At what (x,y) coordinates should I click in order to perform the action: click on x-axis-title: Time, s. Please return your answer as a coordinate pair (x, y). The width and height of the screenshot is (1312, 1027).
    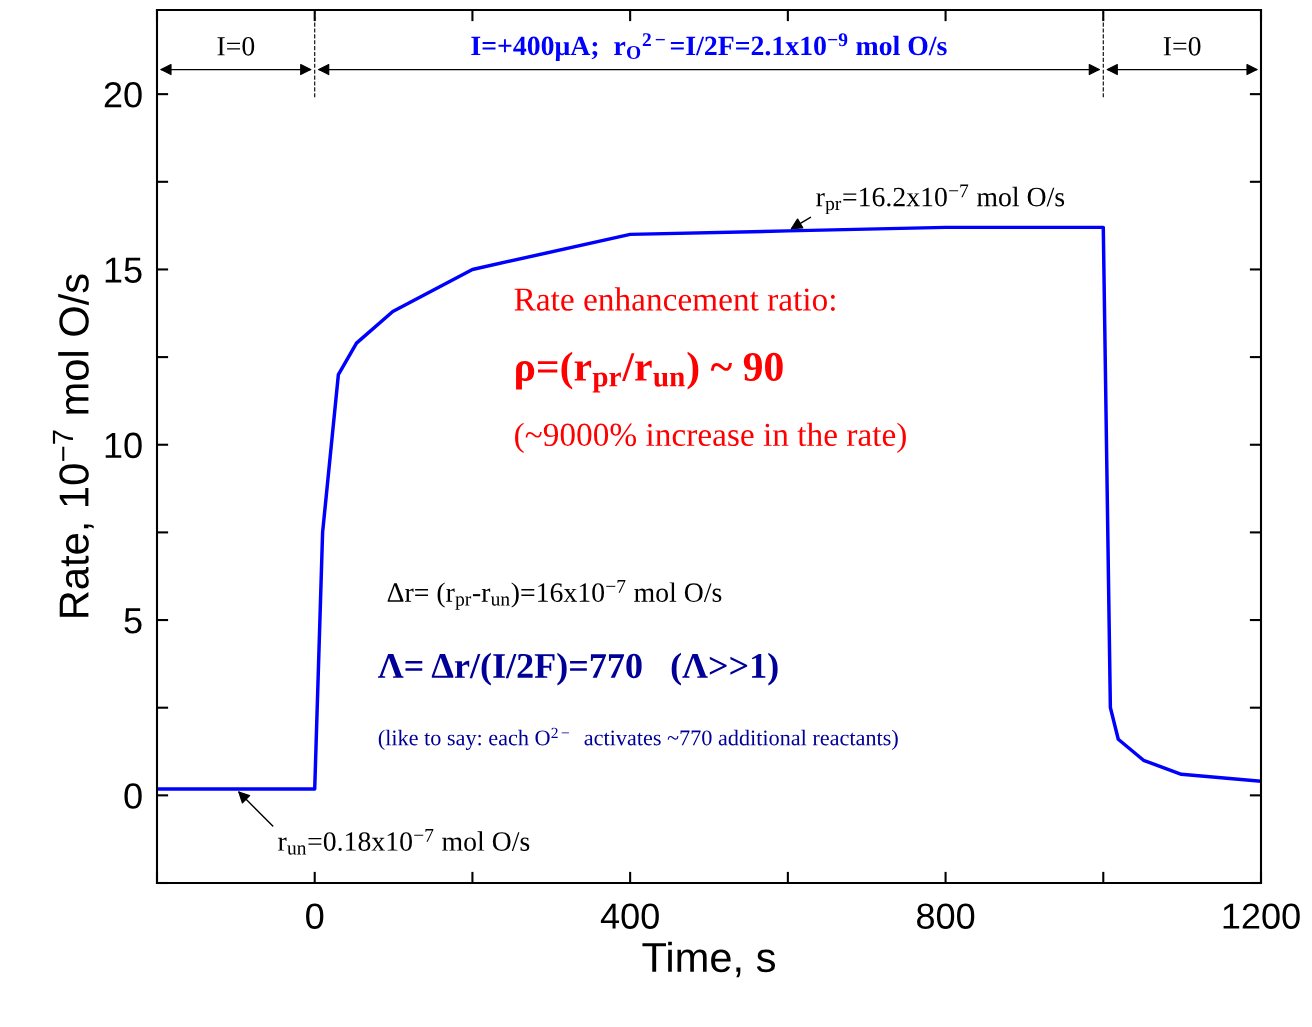
    Looking at the image, I should click on (709, 959).